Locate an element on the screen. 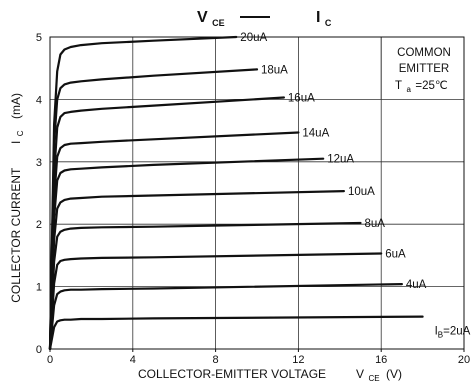  annotation-ta-rest: =25℃ is located at coordinates (431, 86).